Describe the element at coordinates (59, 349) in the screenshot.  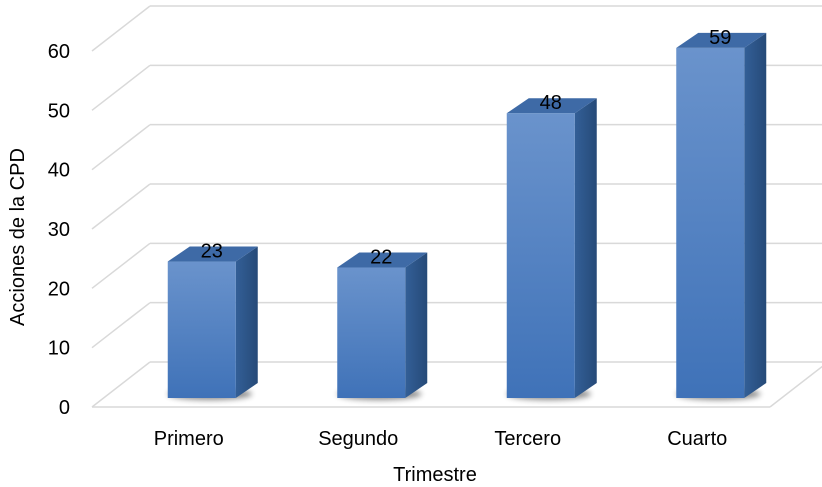
I see `y-tick-label: 10` at that location.